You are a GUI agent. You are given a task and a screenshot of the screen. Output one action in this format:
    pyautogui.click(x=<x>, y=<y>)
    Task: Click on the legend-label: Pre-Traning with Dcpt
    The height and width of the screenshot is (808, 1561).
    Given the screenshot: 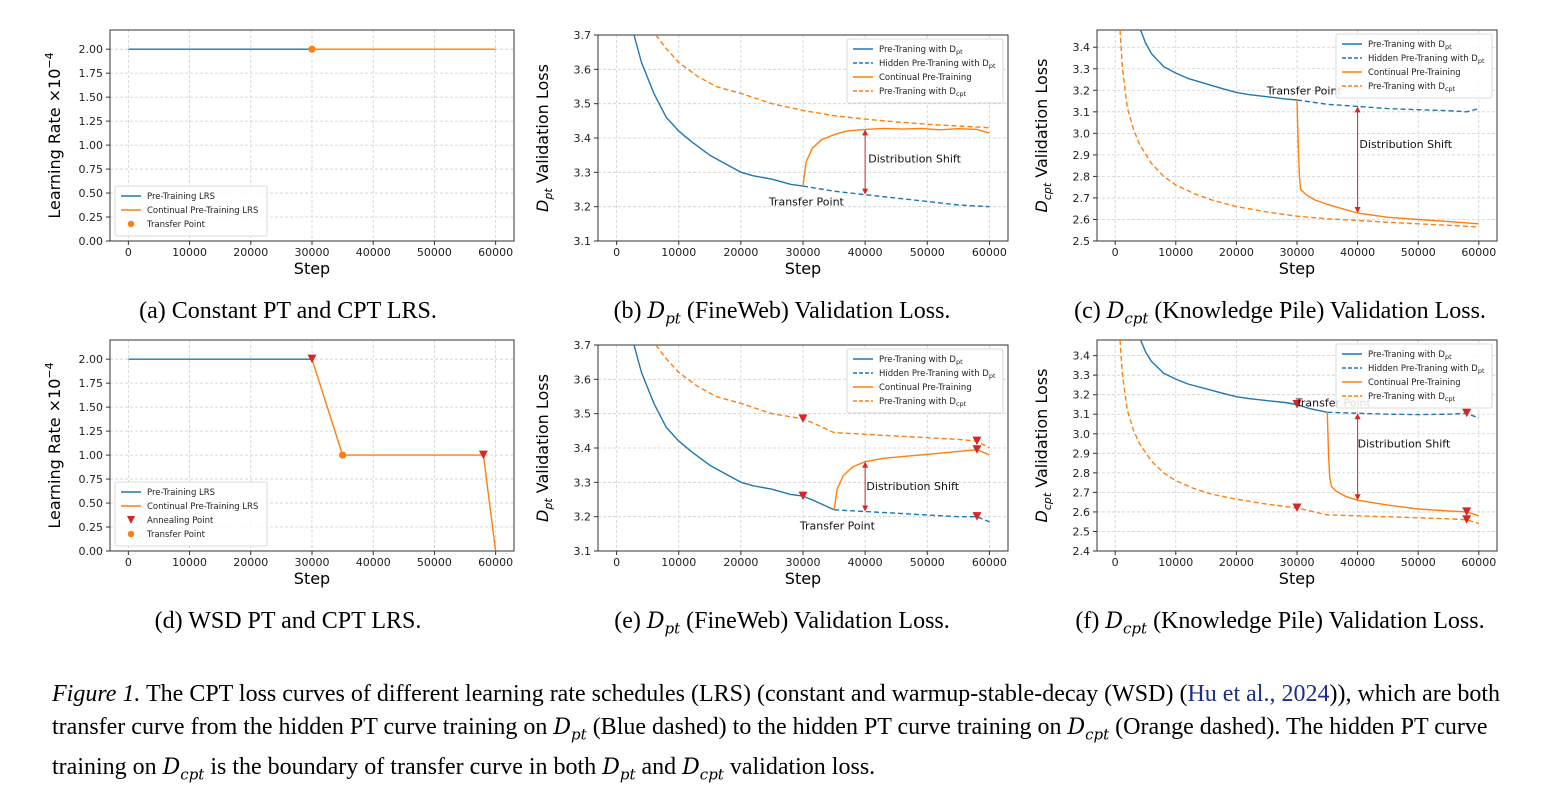 What is the action you would take?
    pyautogui.click(x=1412, y=87)
    